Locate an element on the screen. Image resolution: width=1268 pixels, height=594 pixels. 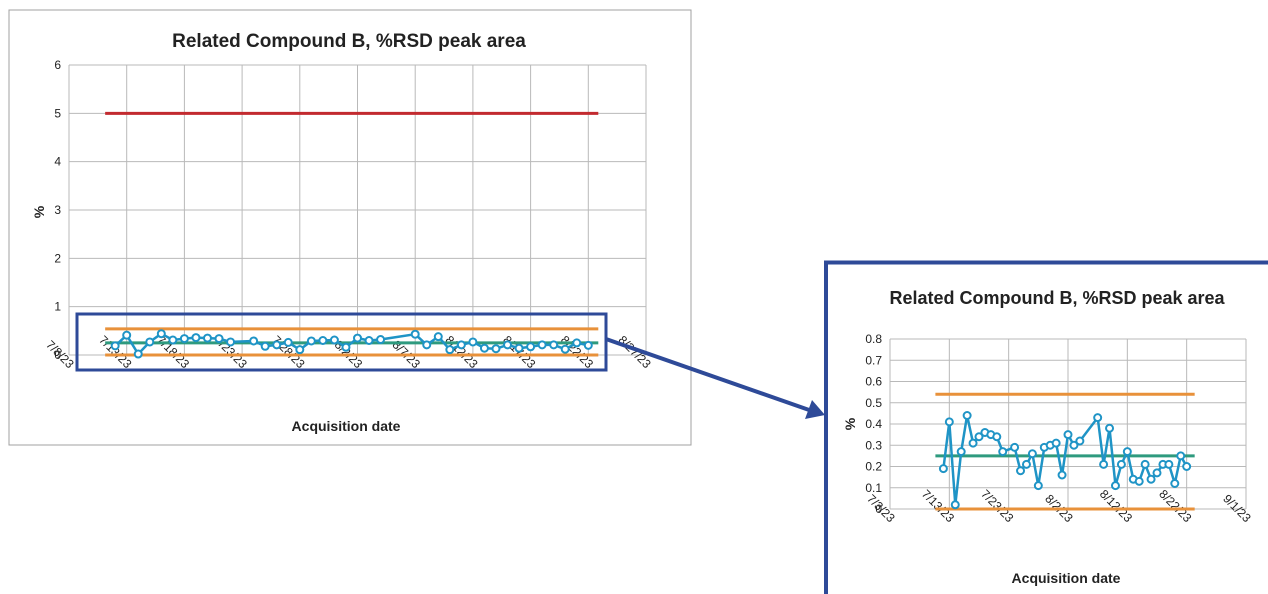
y-tick-label: 0.7 is located at coordinates (873, 360).